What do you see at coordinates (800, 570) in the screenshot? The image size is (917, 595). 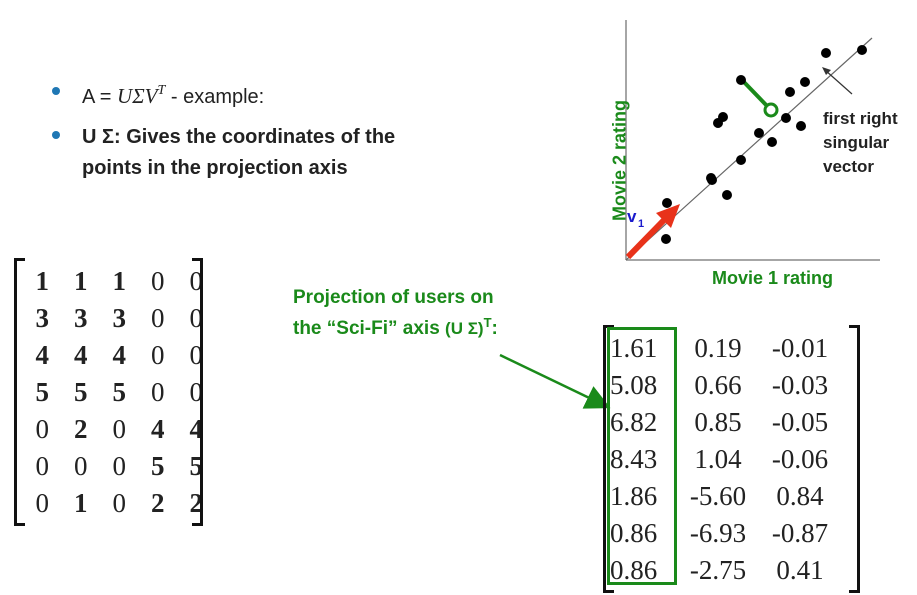 I see `matrix-us-cell: 0.41` at bounding box center [800, 570].